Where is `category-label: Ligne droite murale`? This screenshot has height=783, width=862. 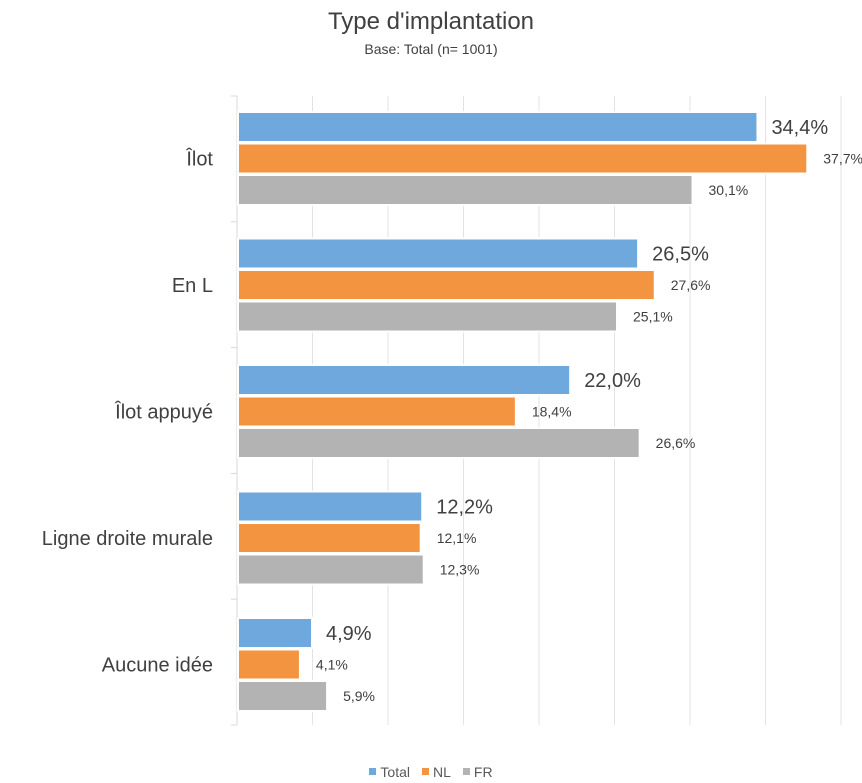 category-label: Ligne droite murale is located at coordinates (127, 539).